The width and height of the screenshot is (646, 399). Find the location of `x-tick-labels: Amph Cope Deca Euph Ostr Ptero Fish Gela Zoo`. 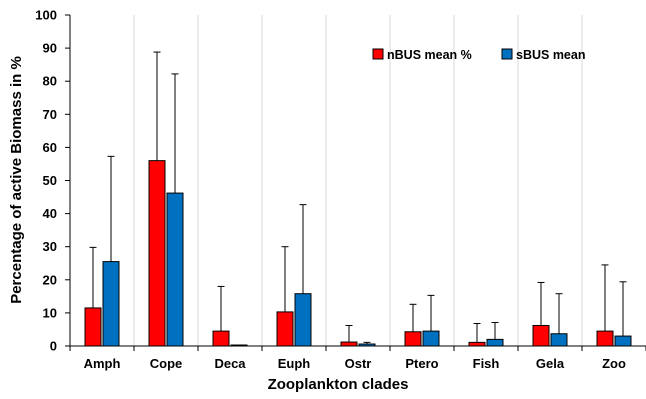

x-tick-labels: Amph Cope Deca Euph Ostr Ptero Fish Gela Zoo is located at coordinates (355, 363).